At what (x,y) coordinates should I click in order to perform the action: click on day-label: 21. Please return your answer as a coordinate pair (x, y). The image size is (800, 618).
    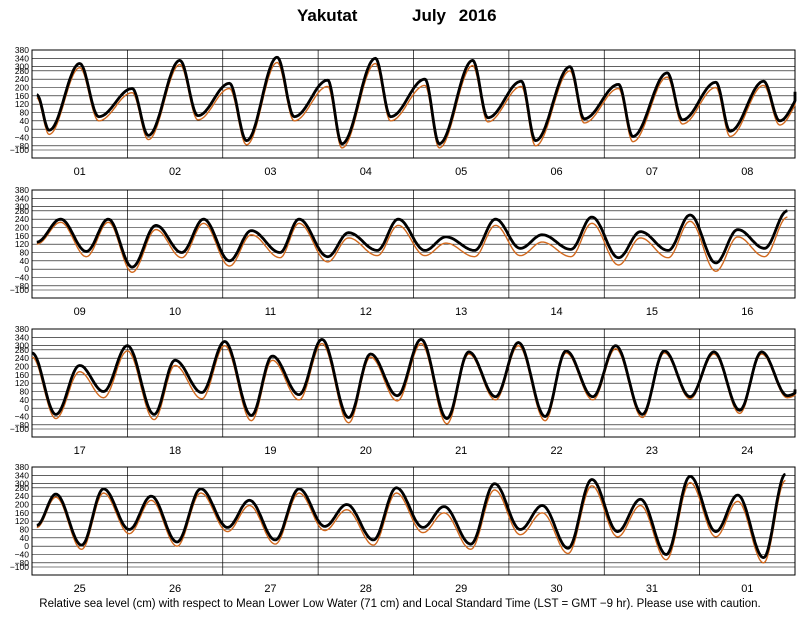
    Looking at the image, I should click on (461, 451).